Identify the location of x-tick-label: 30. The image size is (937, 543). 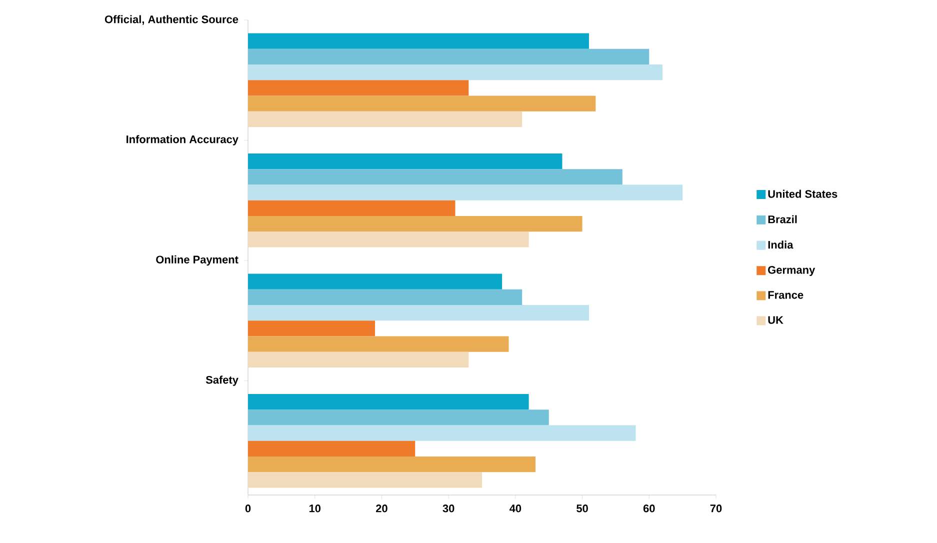
(448, 508).